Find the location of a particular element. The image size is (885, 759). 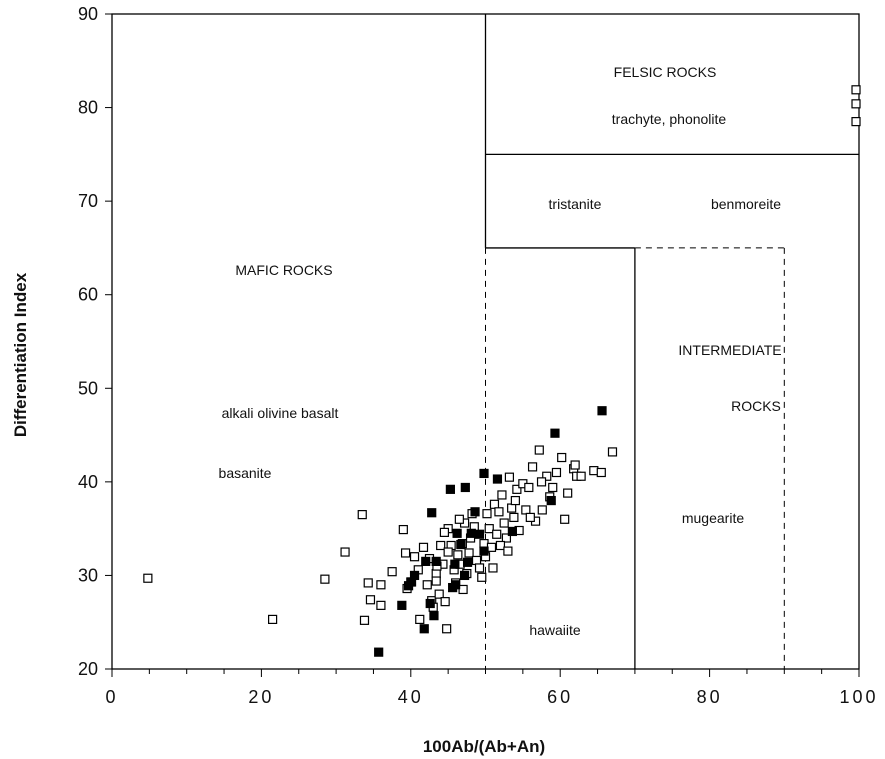

label-trachyte-phonolite: trachyte, phonolite is located at coordinates (669, 119).